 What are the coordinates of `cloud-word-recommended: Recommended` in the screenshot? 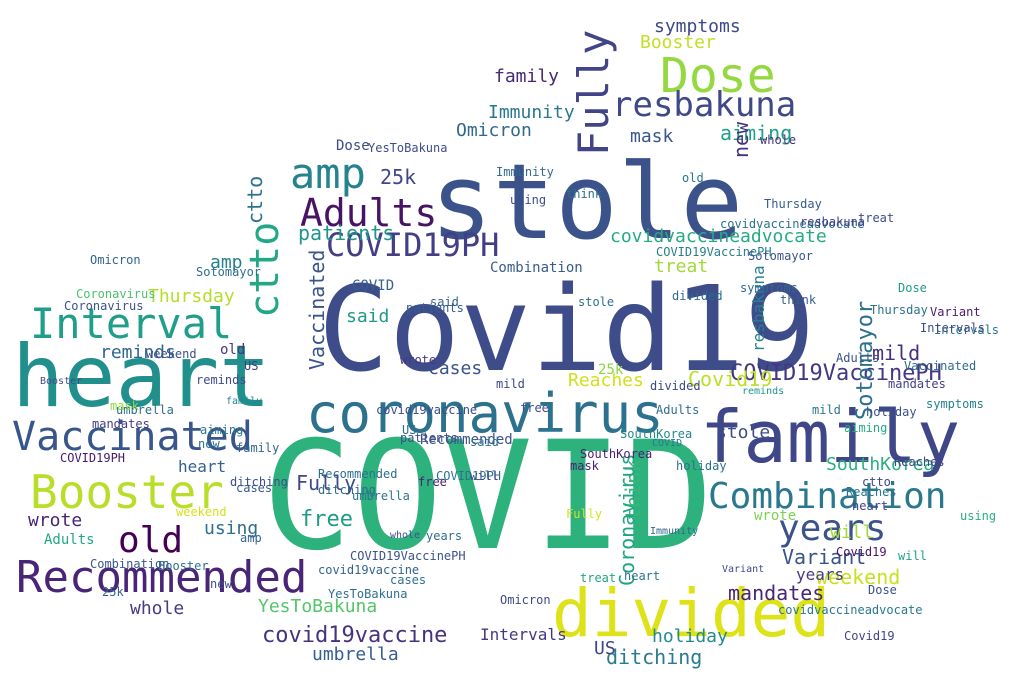 It's located at (466, 440).